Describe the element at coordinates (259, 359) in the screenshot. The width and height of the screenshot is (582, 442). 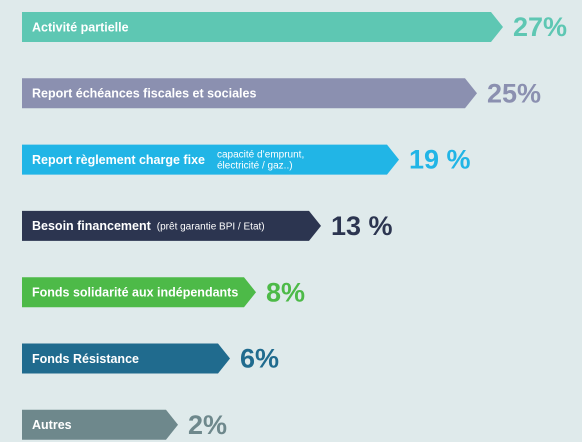
I see `value-label: 6%` at that location.